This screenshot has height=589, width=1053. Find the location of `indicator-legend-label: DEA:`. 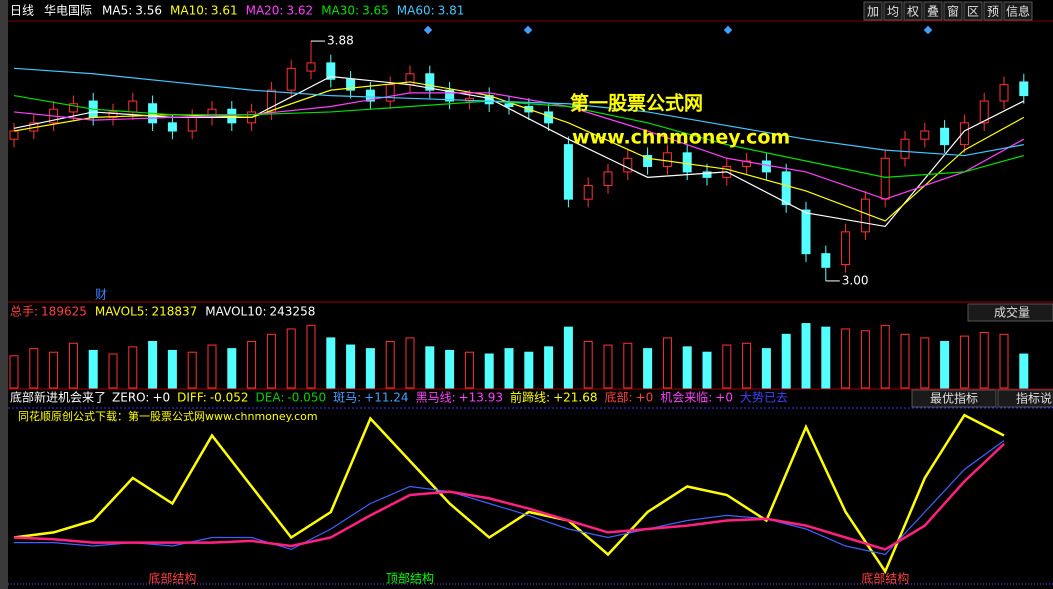

indicator-legend-label: DEA: is located at coordinates (270, 398).